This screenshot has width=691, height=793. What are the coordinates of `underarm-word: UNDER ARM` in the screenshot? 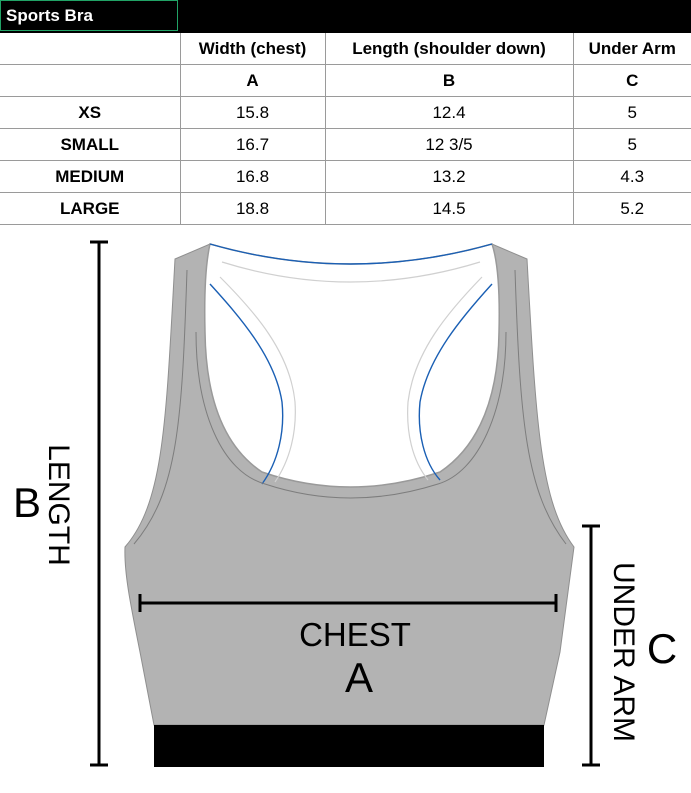 It's located at (623, 652).